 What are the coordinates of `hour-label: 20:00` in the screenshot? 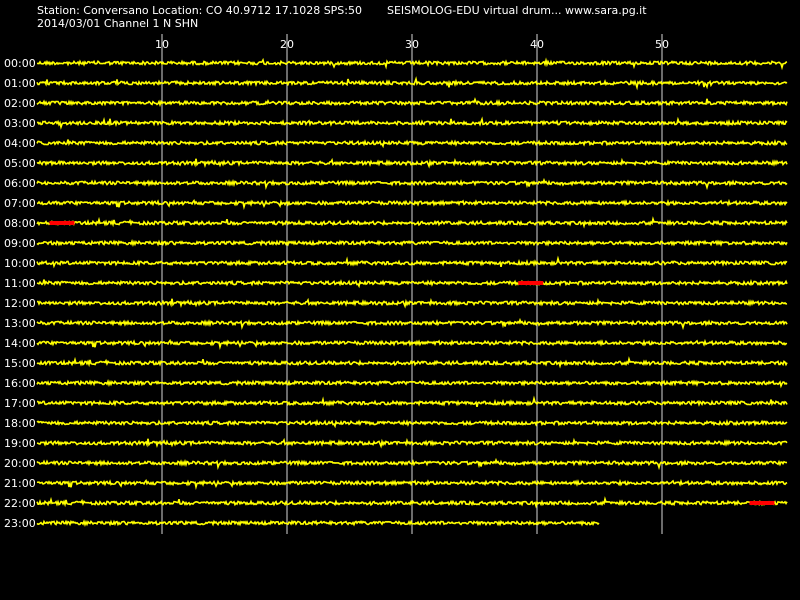 It's located at (20, 463).